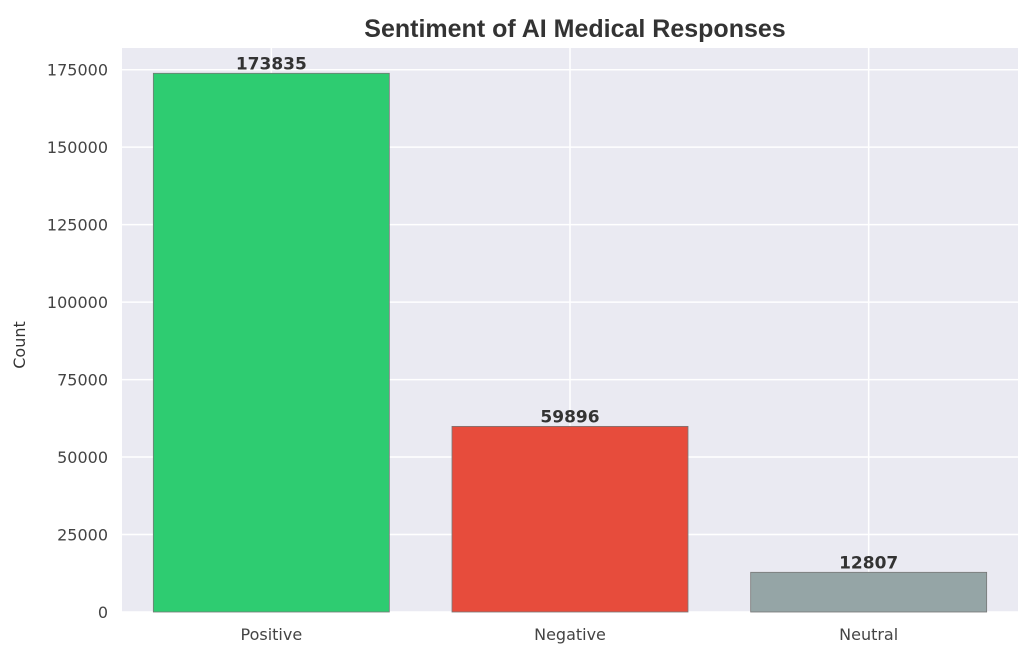 Image resolution: width=1018 pixels, height=646 pixels. I want to click on x-tick-label: Positive, so click(271, 634).